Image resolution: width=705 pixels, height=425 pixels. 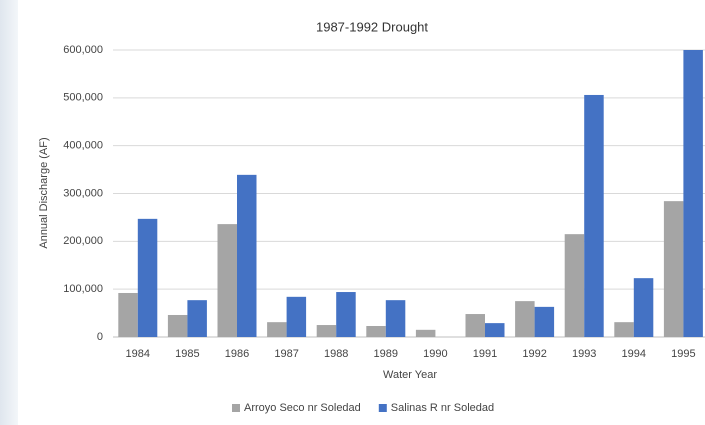 What do you see at coordinates (83, 241) in the screenshot?
I see `y-tick-label: 200,000` at bounding box center [83, 241].